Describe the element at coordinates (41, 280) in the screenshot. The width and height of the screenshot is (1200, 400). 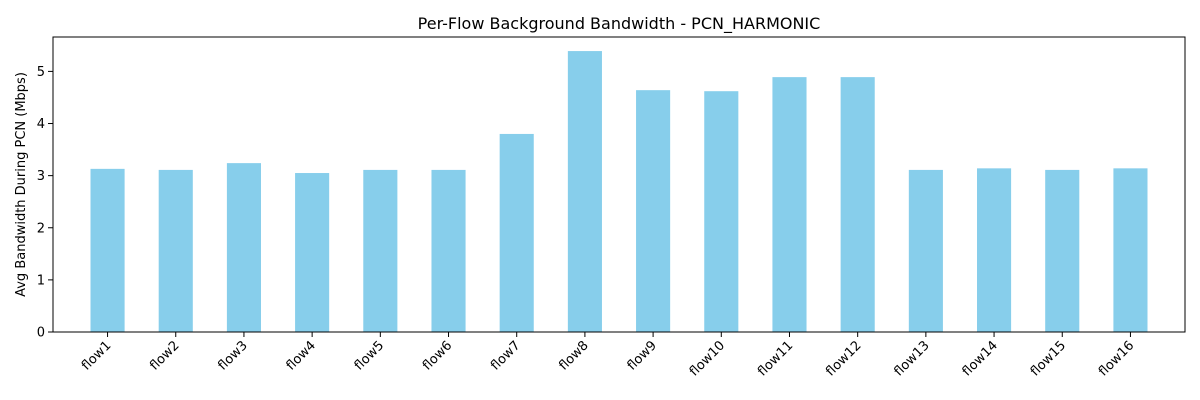
I see `y-tick-label-1: 1` at that location.